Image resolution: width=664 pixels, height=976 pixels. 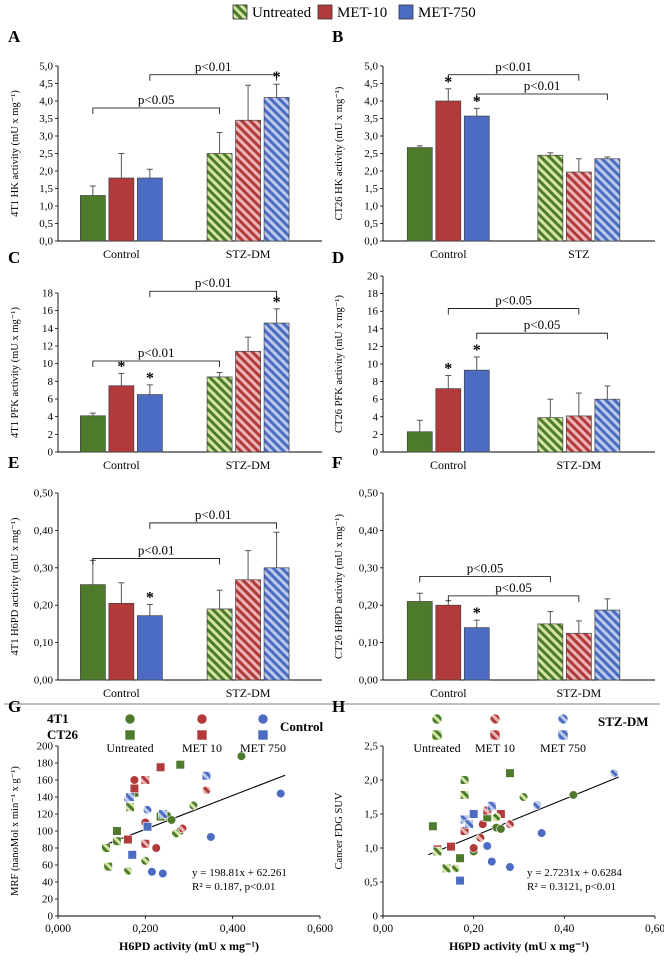 What do you see at coordinates (282, 13) in the screenshot?
I see `legend-label-untreated: Untreated` at bounding box center [282, 13].